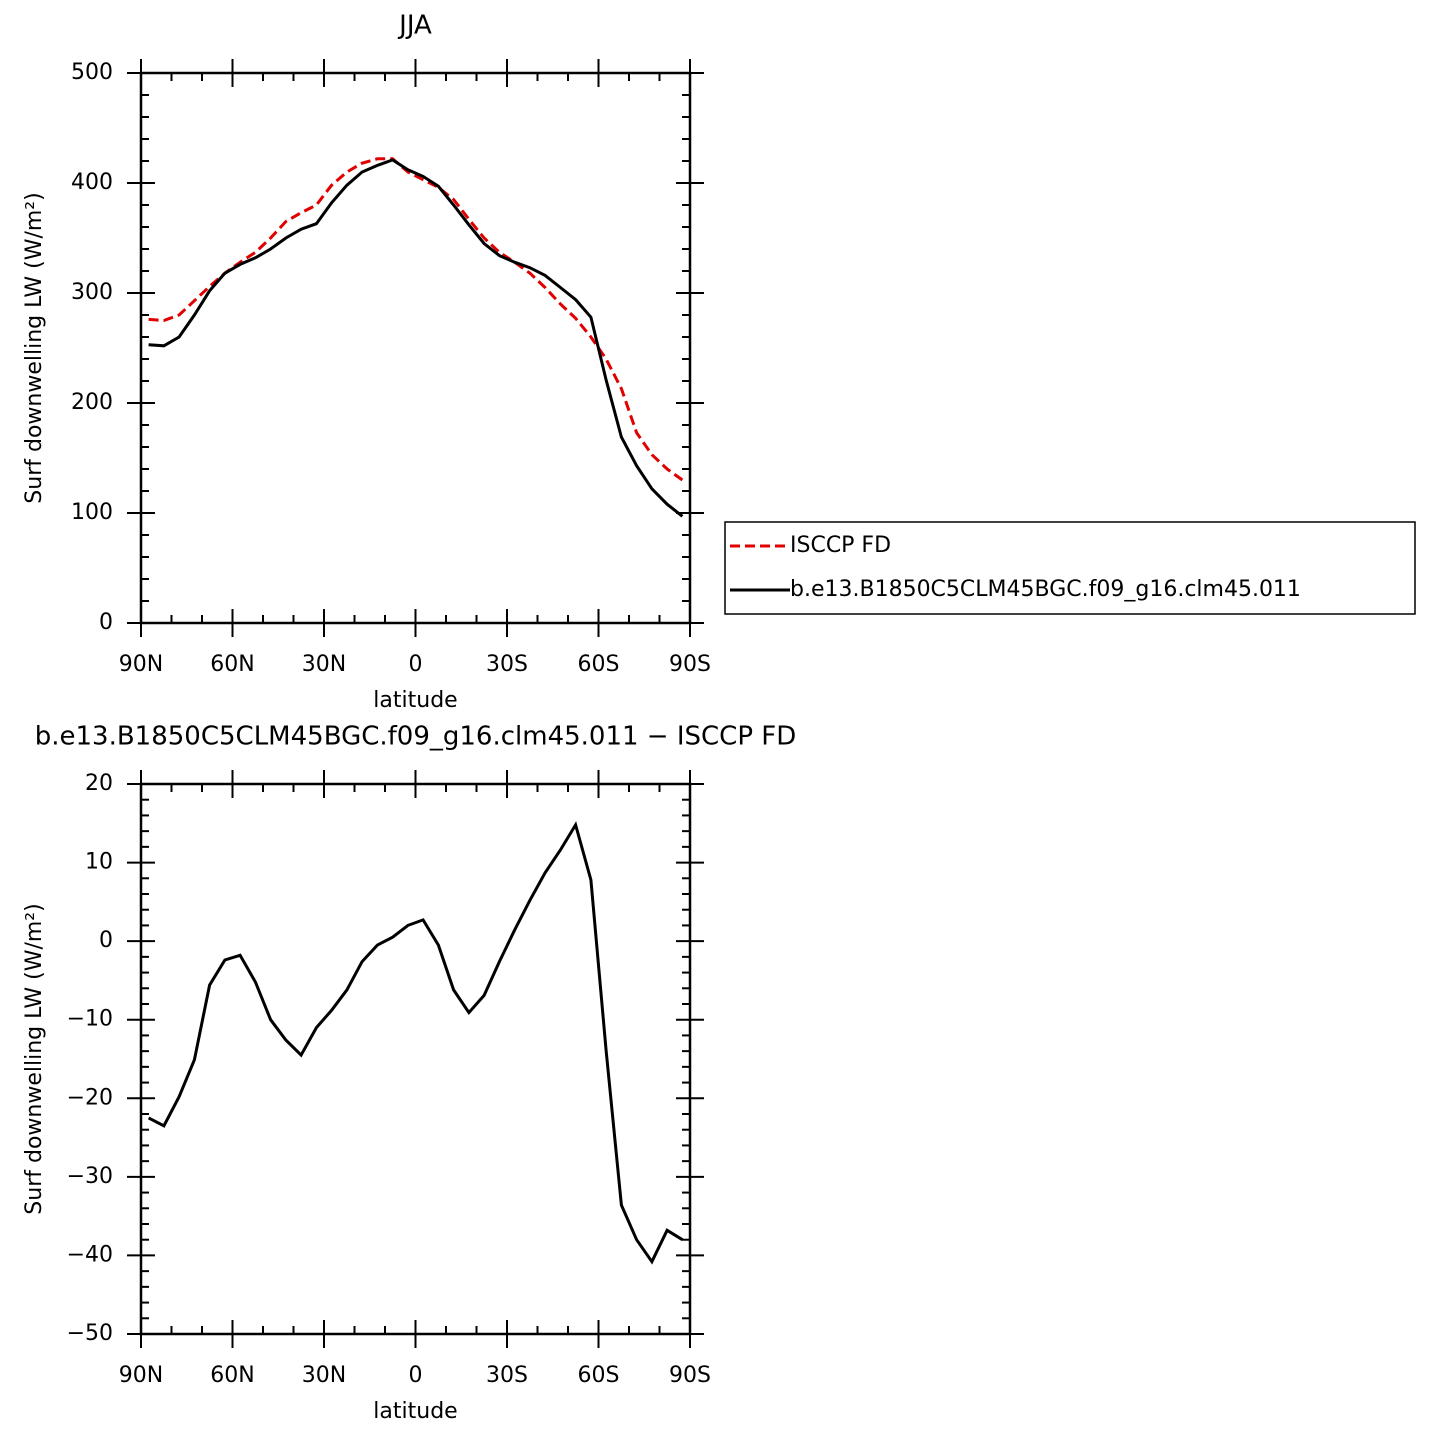 Image resolution: width=1435 pixels, height=1435 pixels. Describe the element at coordinates (90, 1176) in the screenshot. I see `y-tick-label: −30` at that location.